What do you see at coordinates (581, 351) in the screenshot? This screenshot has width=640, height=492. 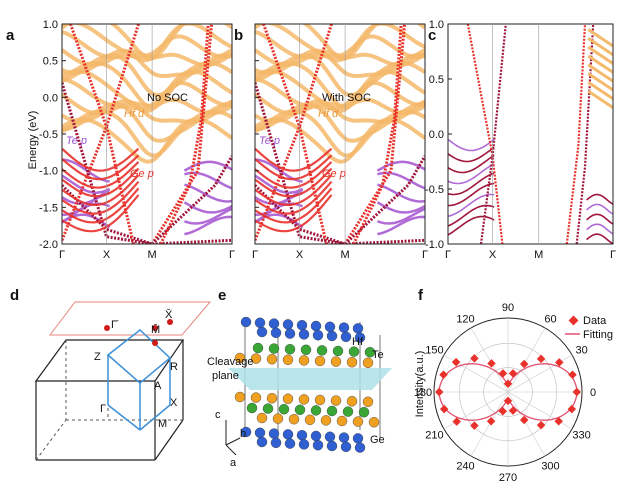 I see `polar-angle-label: 30` at bounding box center [581, 351].